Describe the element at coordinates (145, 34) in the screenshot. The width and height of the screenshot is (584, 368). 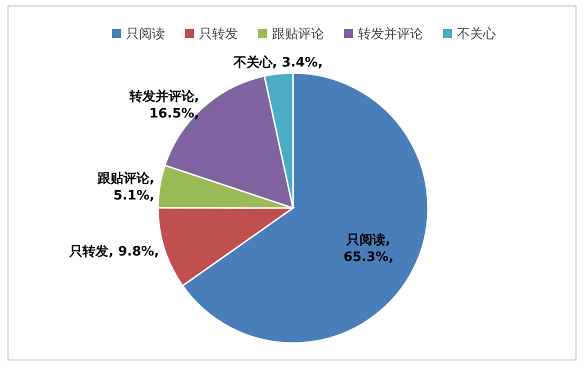
I see `legend-label: 只阅读` at that location.